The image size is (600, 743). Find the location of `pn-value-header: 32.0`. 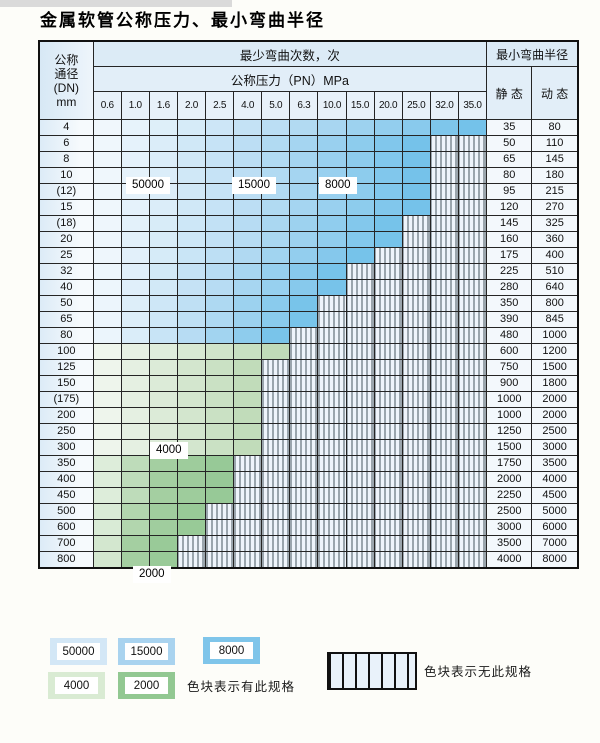

pn-value-header: 32.0 is located at coordinates (444, 105).